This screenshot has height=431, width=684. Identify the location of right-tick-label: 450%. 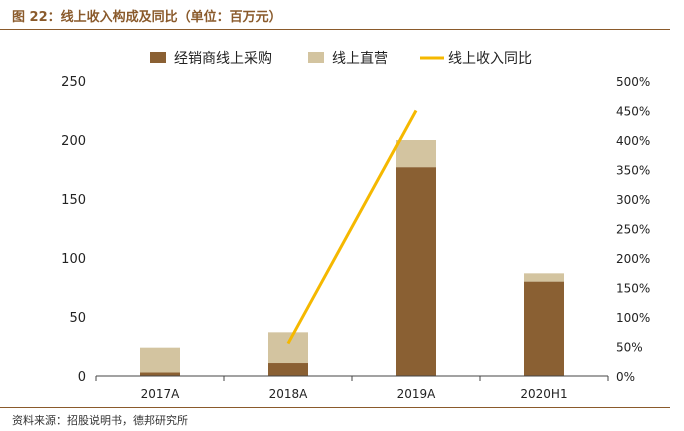
(633, 112).